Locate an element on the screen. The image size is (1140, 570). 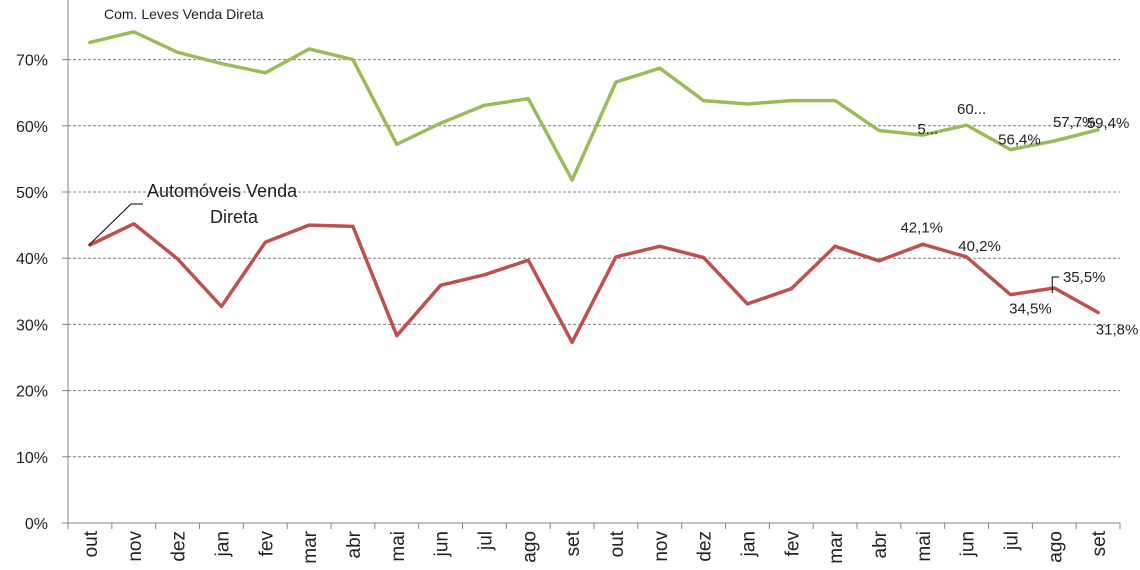
y-tick-label: 0% is located at coordinates (36, 524).